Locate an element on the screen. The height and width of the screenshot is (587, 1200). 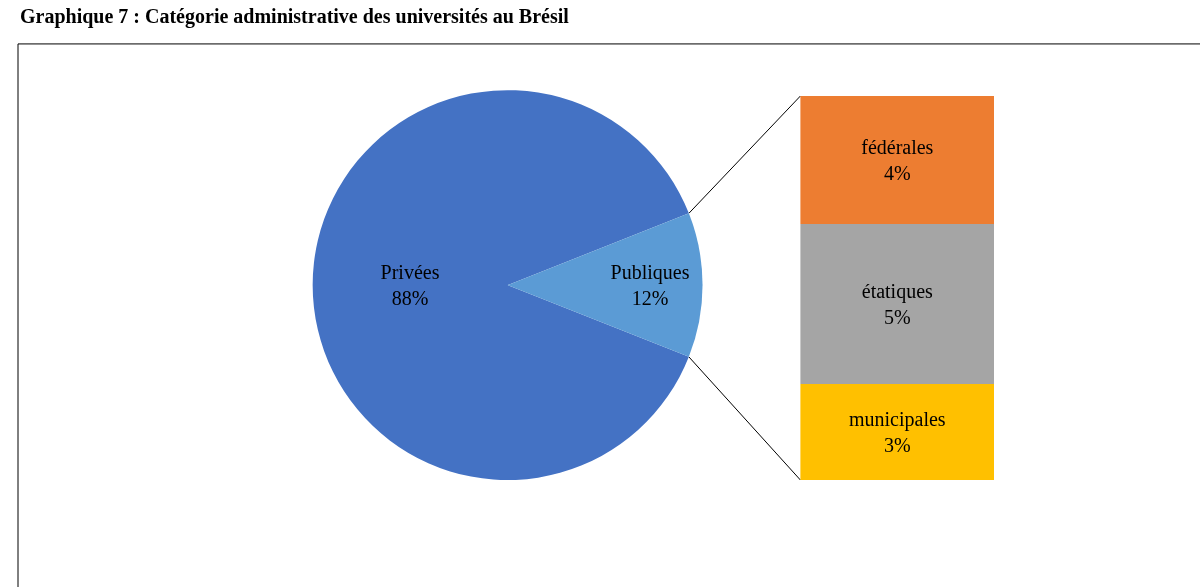
data-label: 5% is located at coordinates (897, 317).